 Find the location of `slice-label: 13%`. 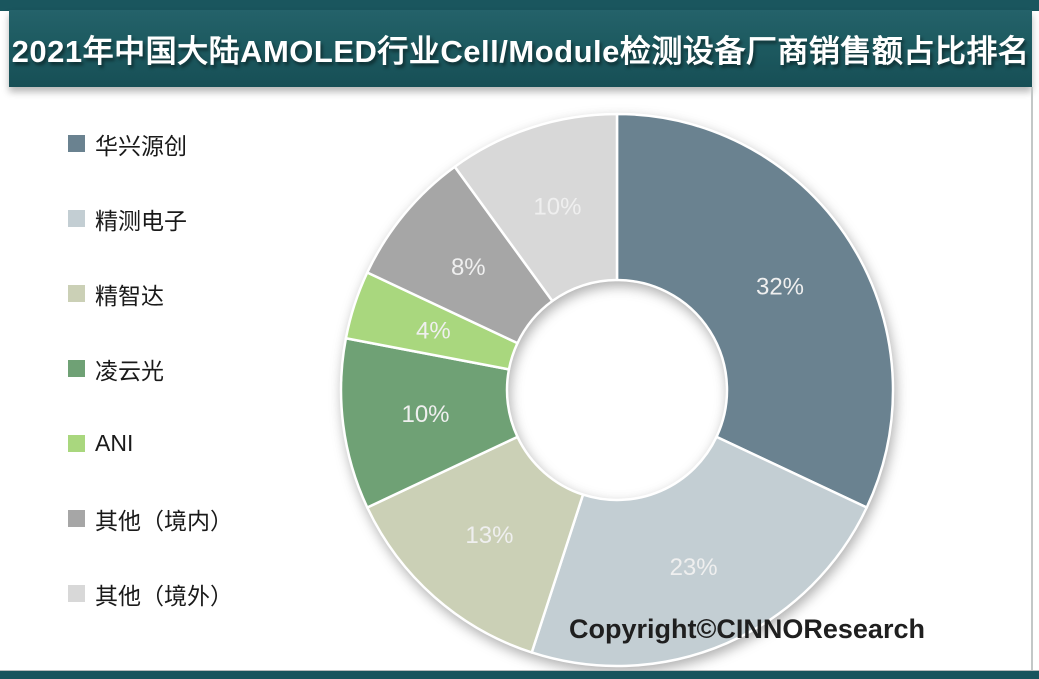

slice-label: 13% is located at coordinates (489, 535).